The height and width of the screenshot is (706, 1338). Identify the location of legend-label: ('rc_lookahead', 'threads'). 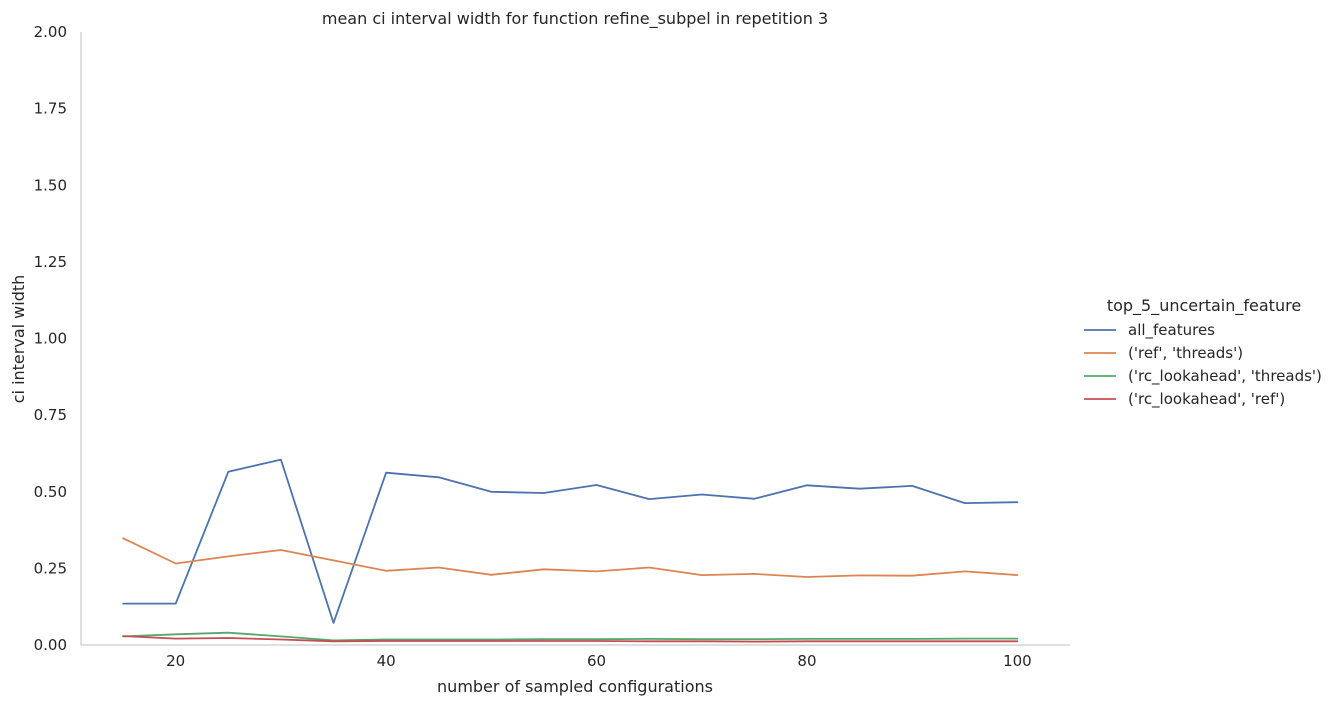
(1225, 376).